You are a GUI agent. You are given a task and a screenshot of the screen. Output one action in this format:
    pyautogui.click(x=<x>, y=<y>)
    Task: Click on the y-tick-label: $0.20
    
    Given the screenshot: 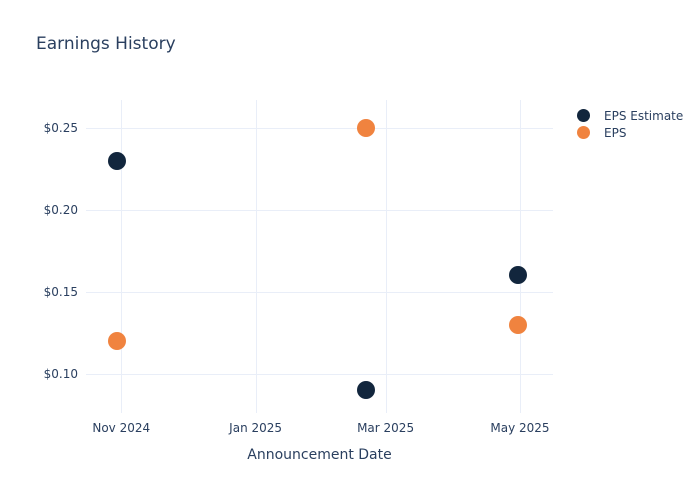 What is the action you would take?
    pyautogui.click(x=60, y=209)
    